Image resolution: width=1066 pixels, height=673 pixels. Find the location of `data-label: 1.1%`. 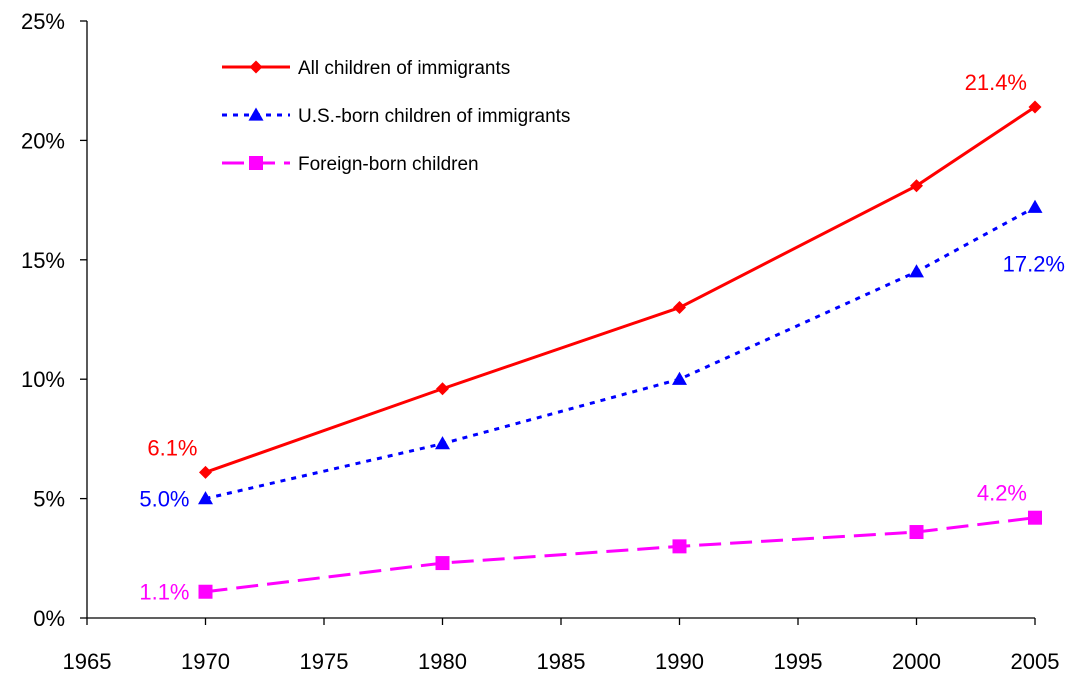

data-label: 1.1% is located at coordinates (164, 592).